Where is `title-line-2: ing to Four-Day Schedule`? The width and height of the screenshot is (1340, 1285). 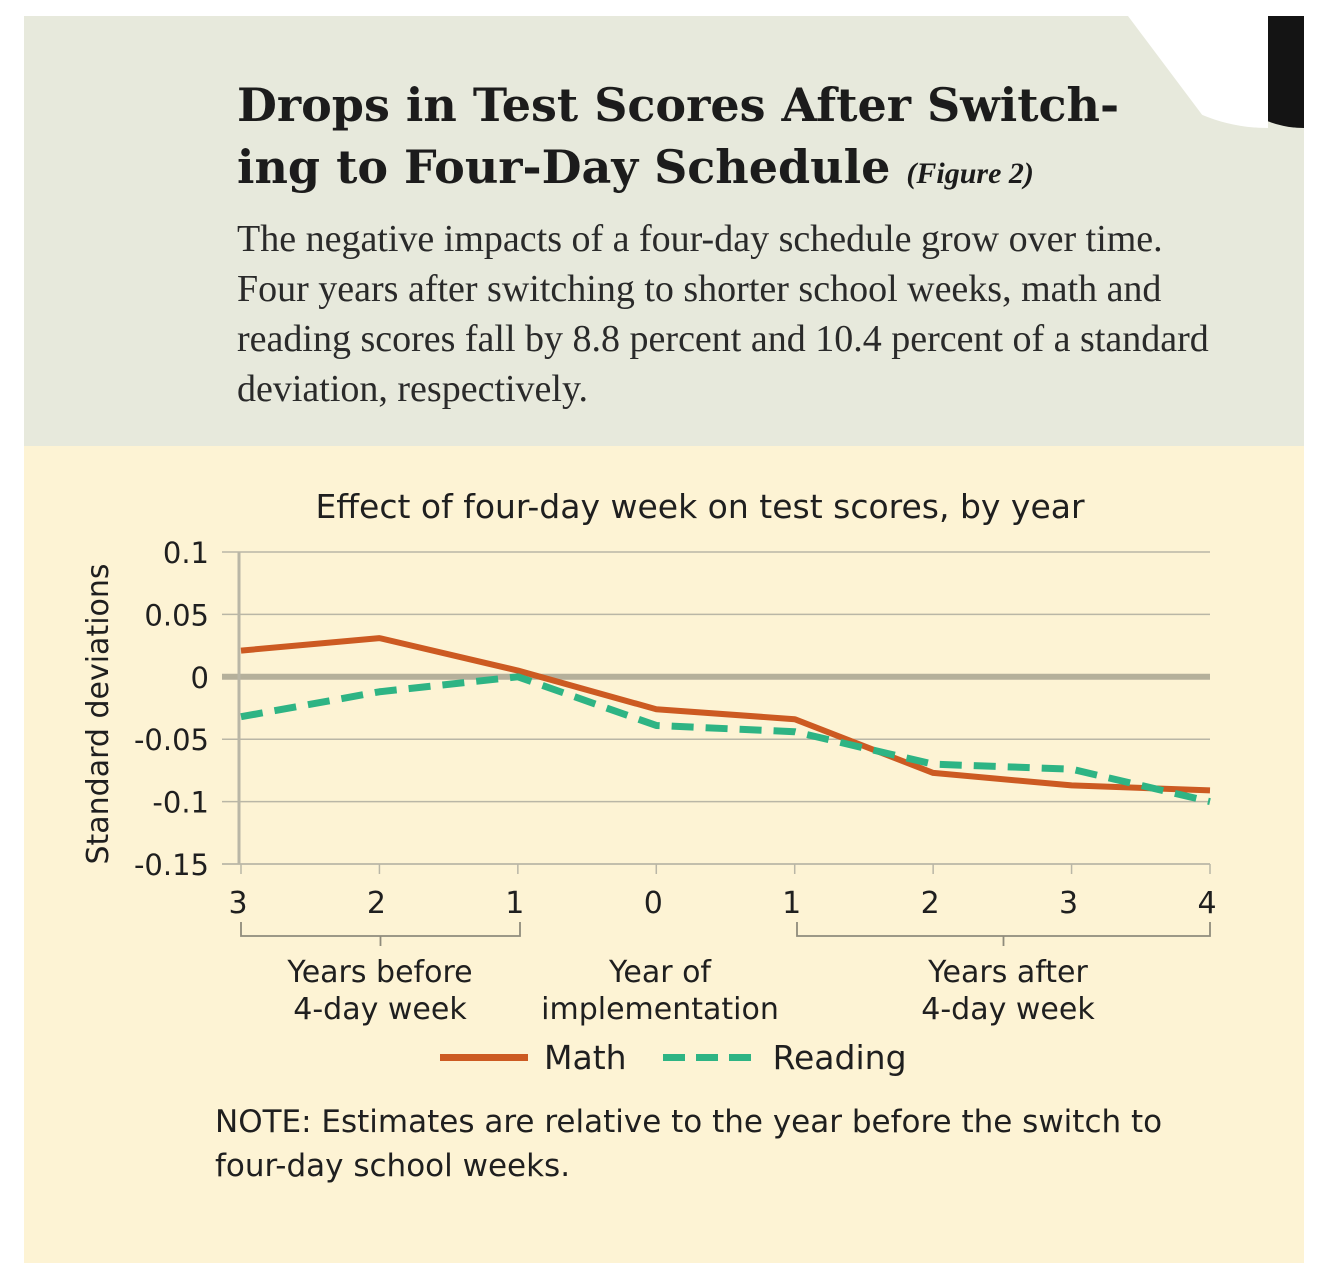 title-line-2: ing to Four-Day Schedule is located at coordinates (564, 167).